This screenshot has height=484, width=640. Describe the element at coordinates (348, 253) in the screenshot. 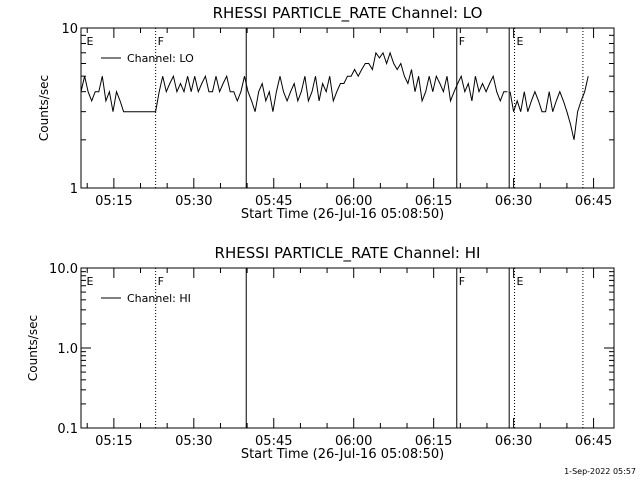

I see `chart-title: RHESSI PARTICLE_RATE Channel: HI` at that location.